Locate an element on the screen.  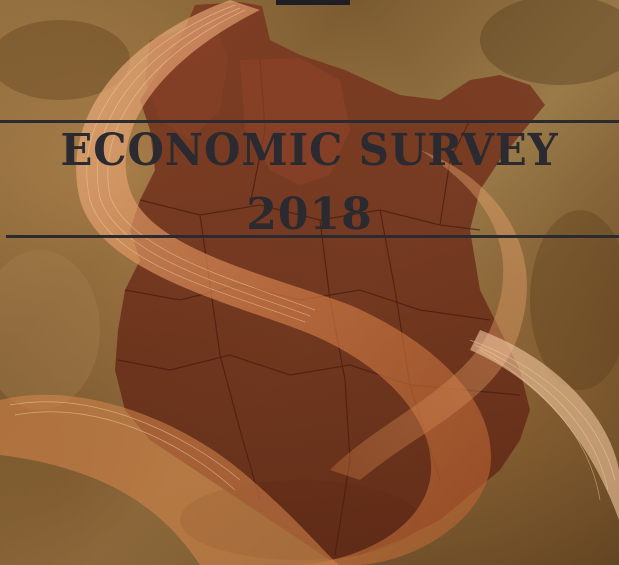
cover-year: 2018 is located at coordinates (309, 214).